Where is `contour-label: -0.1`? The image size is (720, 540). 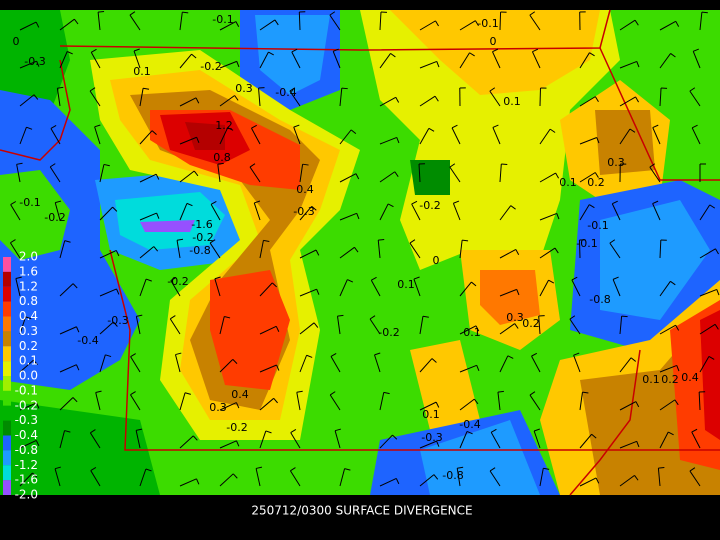 contour-label: -0.1 is located at coordinates (222, 19).